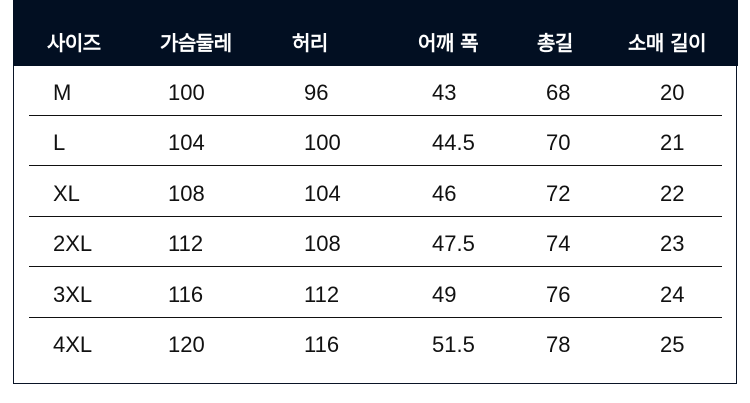  Describe the element at coordinates (672, 92) in the screenshot. I see `table-cell: 20` at that location.